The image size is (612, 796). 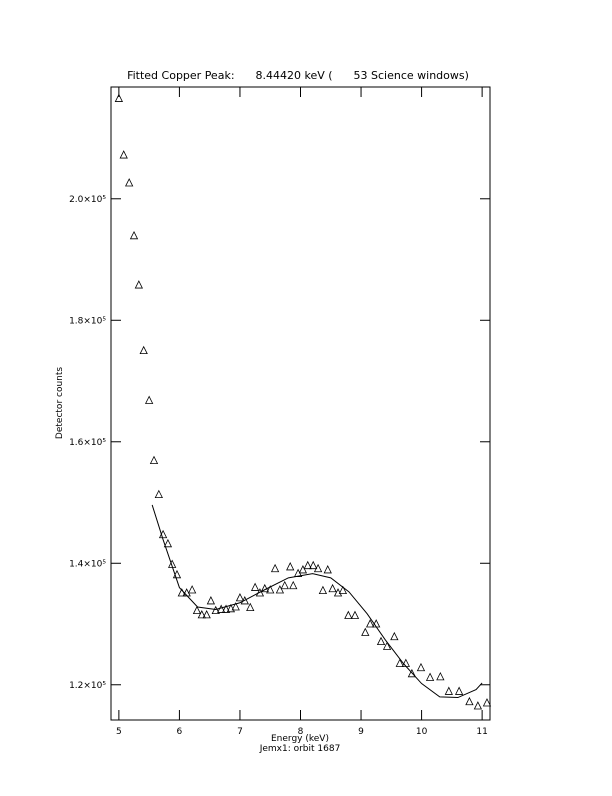 I want to click on y-tick-label: 1.8×10⁵, so click(x=87, y=321).